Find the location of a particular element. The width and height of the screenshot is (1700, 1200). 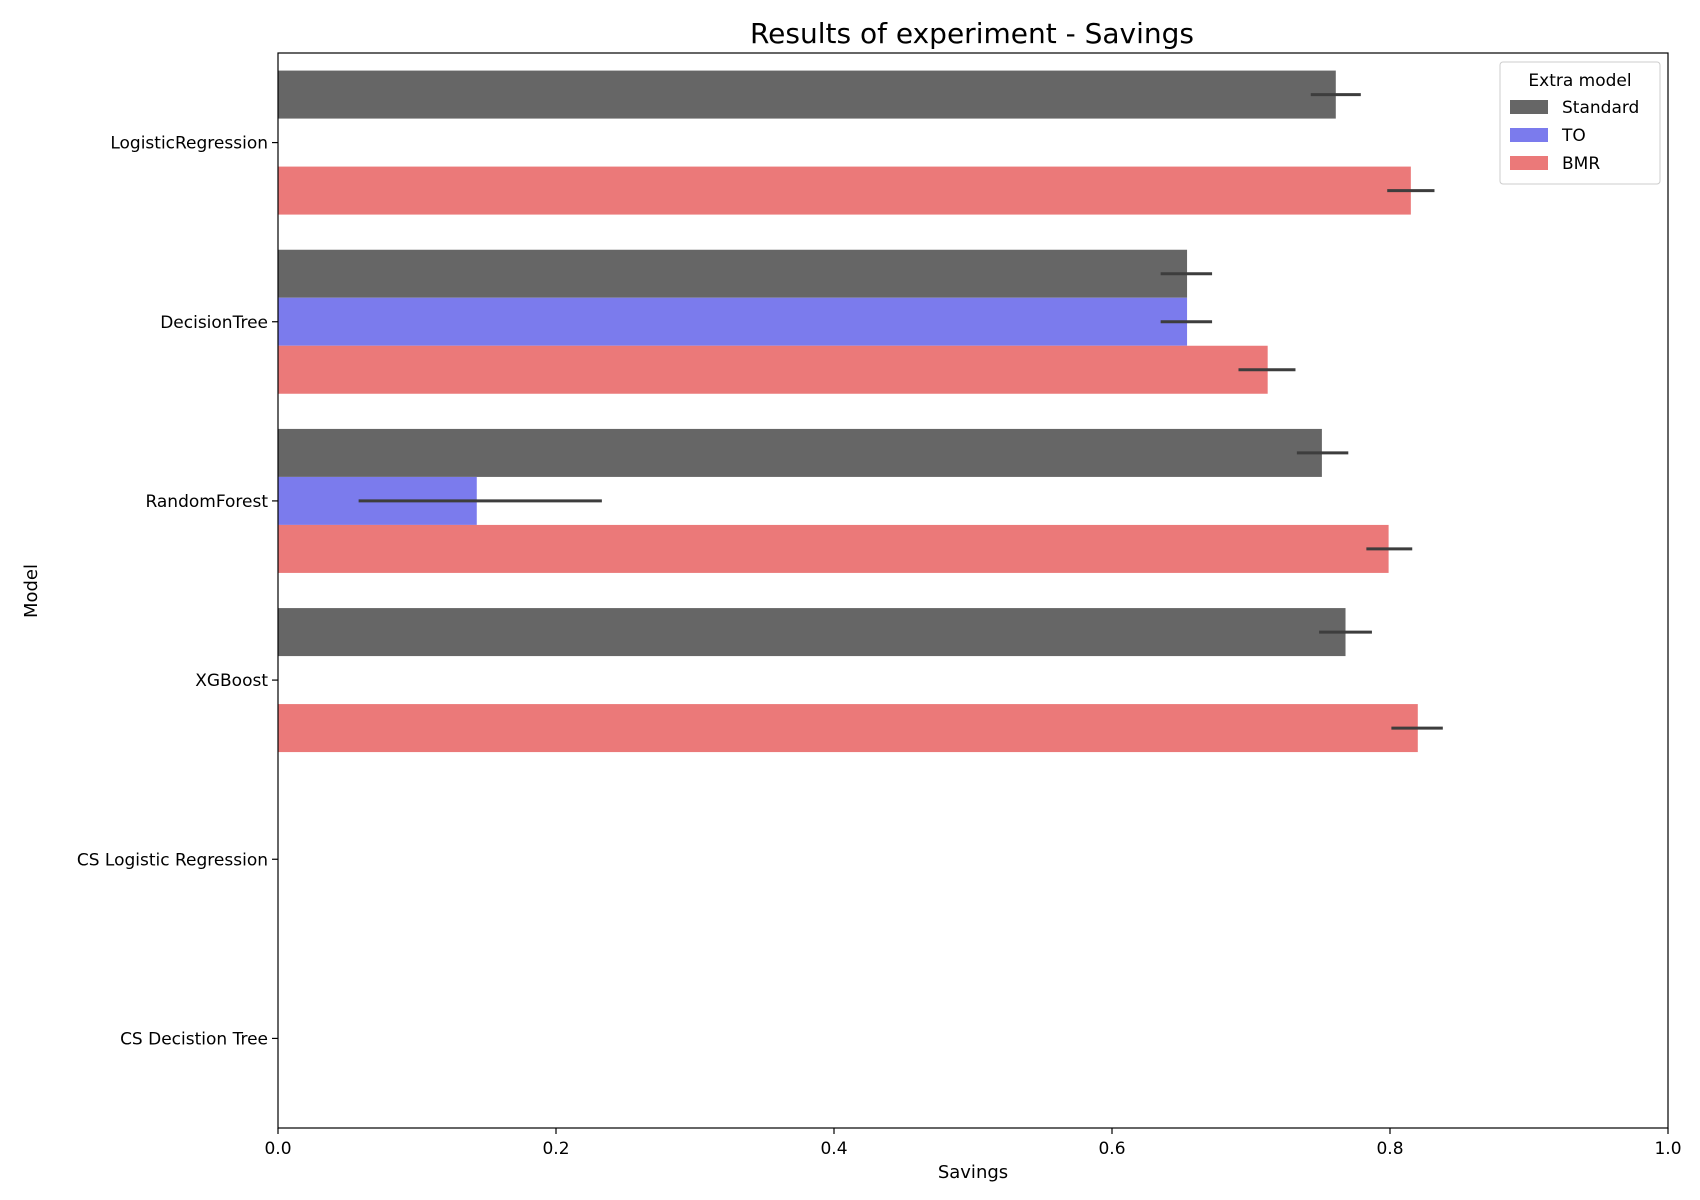

bar-decisiontree-standard is located at coordinates (733, 273).